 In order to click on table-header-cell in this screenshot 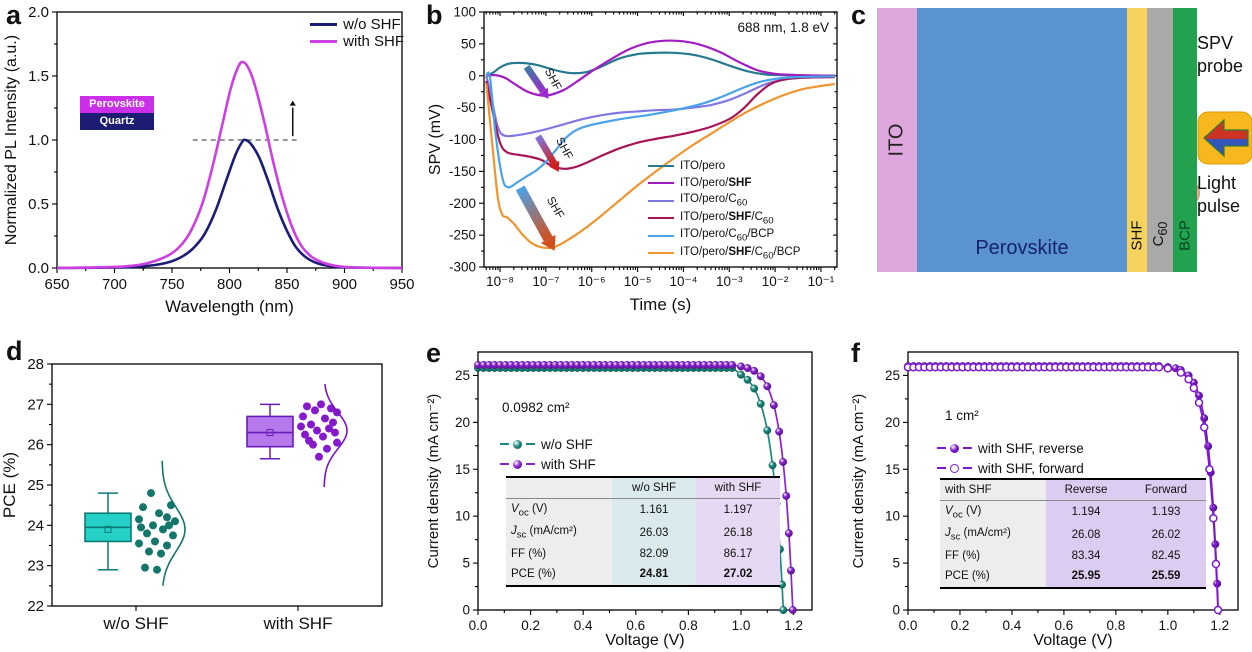, I will do `click(559, 488)`.